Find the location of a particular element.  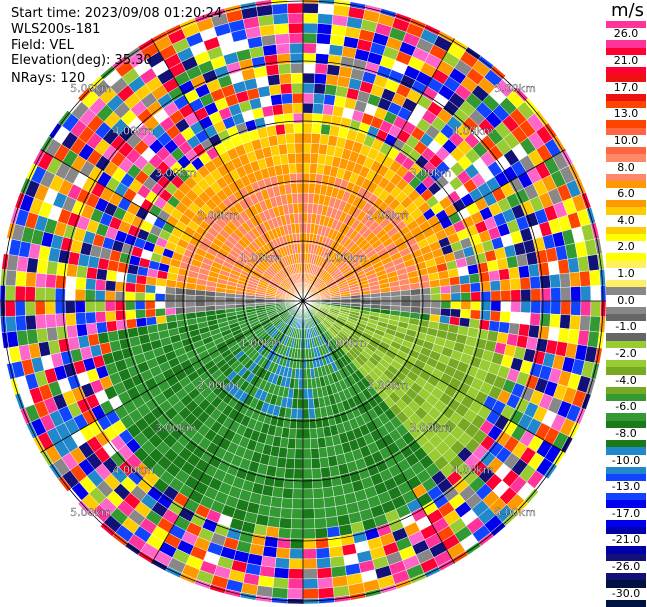

start-time-label: Start time: 2023/09/08 01:20:24 is located at coordinates (117, 13).